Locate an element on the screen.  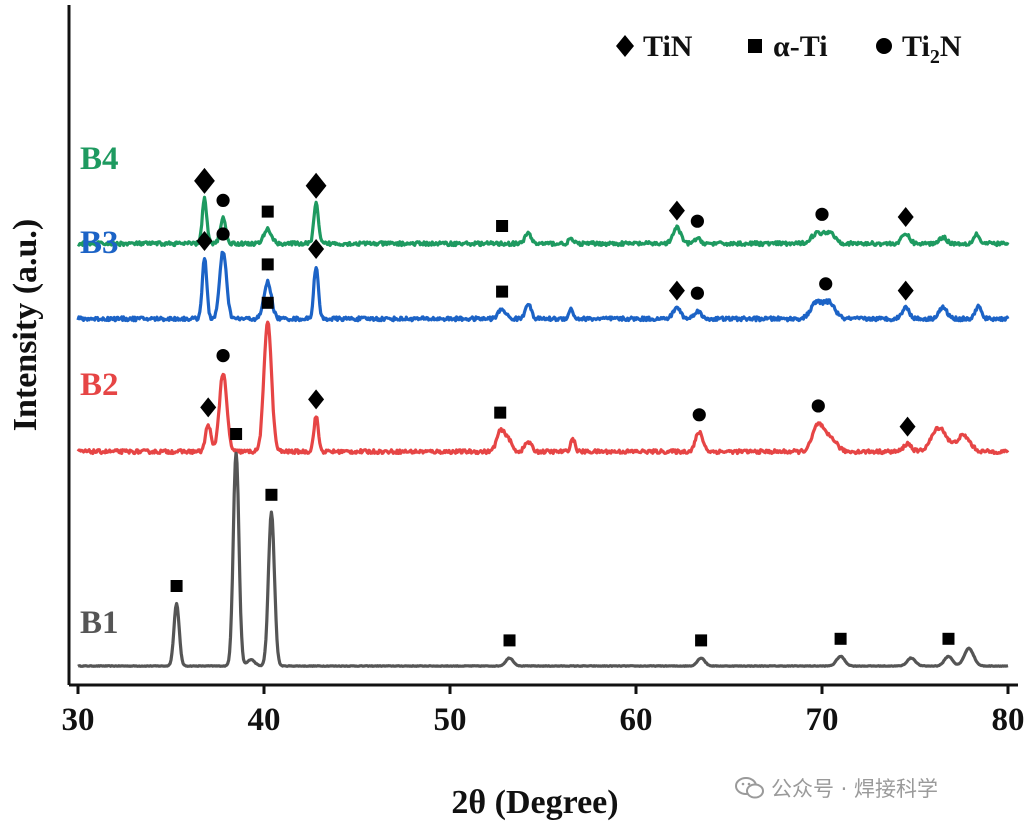
x-tick-label: 40 is located at coordinates (264, 720).